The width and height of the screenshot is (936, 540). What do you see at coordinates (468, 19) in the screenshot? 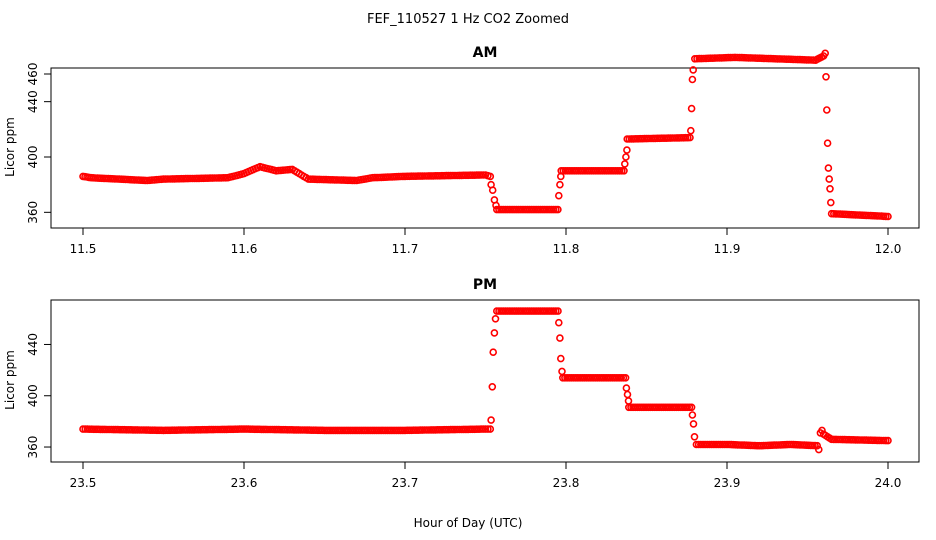
I see `figure-title: FEF_110527 1 Hz CO2 Zoomed` at bounding box center [468, 19].